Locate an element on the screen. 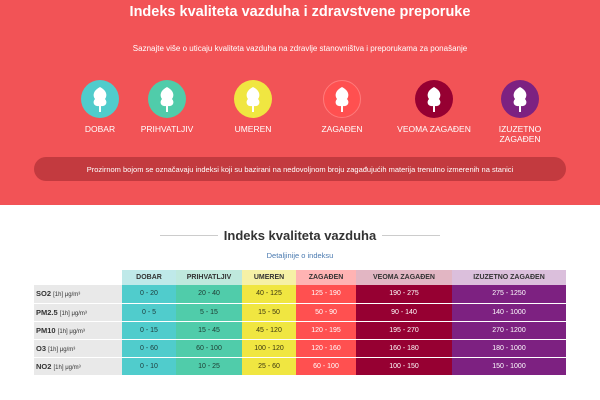  range-cell: 140 - 1000 is located at coordinates (509, 312).